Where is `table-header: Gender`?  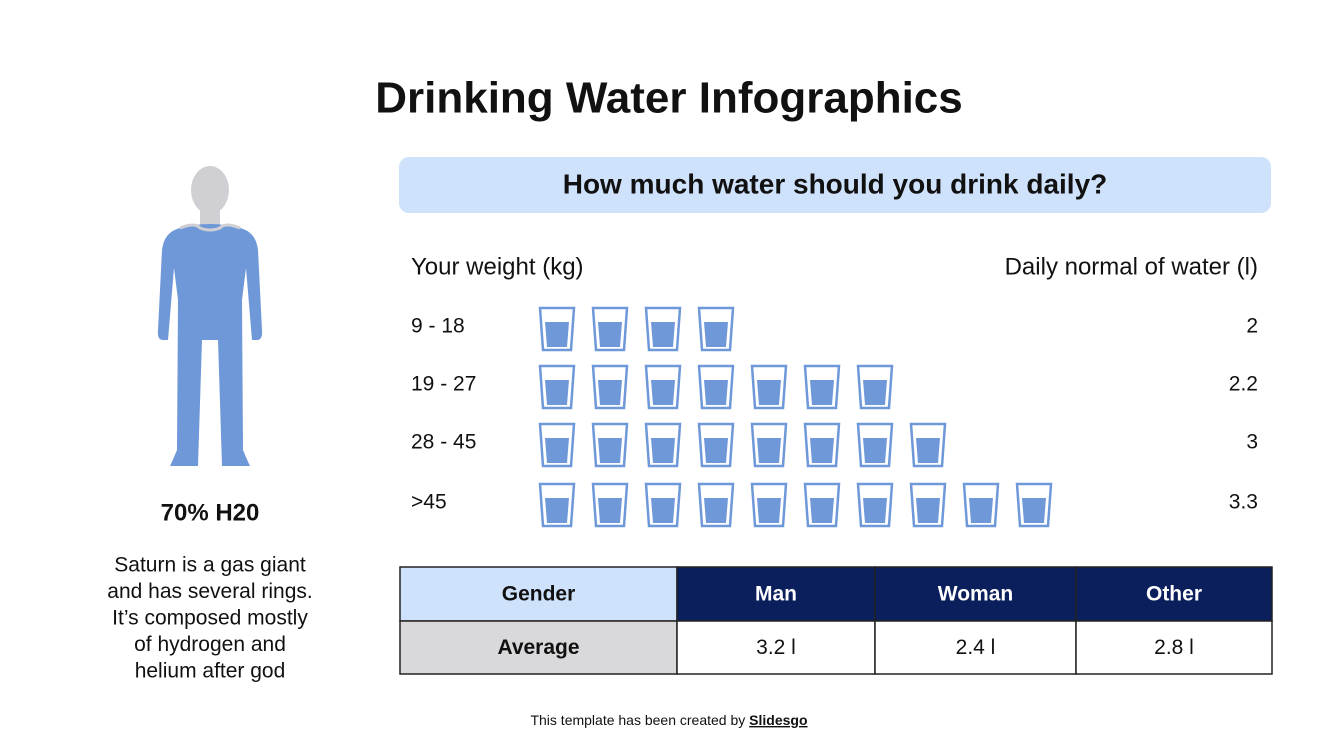 table-header: Gender is located at coordinates (539, 594).